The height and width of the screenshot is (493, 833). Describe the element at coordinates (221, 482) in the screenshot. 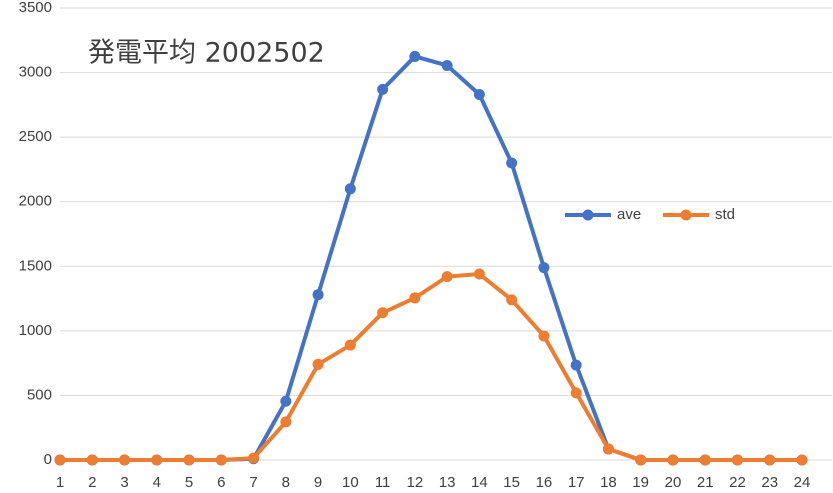

I see `x-tick-label: 6` at that location.